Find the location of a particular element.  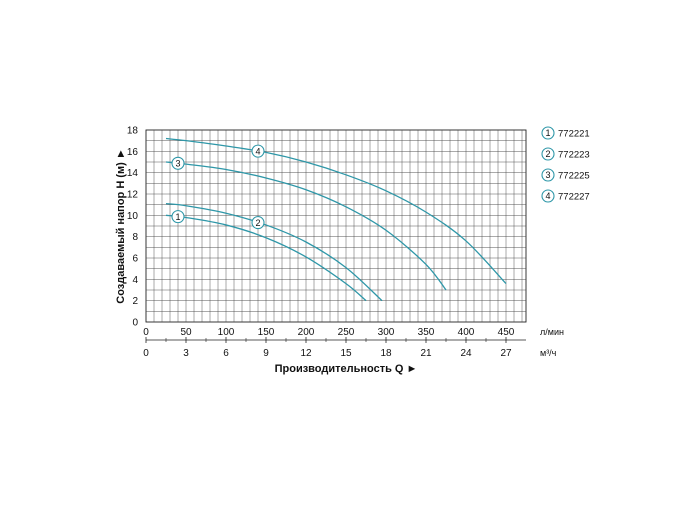

y-axis-title: Создаваемый напор Н (м) ► is located at coordinates (121, 225).